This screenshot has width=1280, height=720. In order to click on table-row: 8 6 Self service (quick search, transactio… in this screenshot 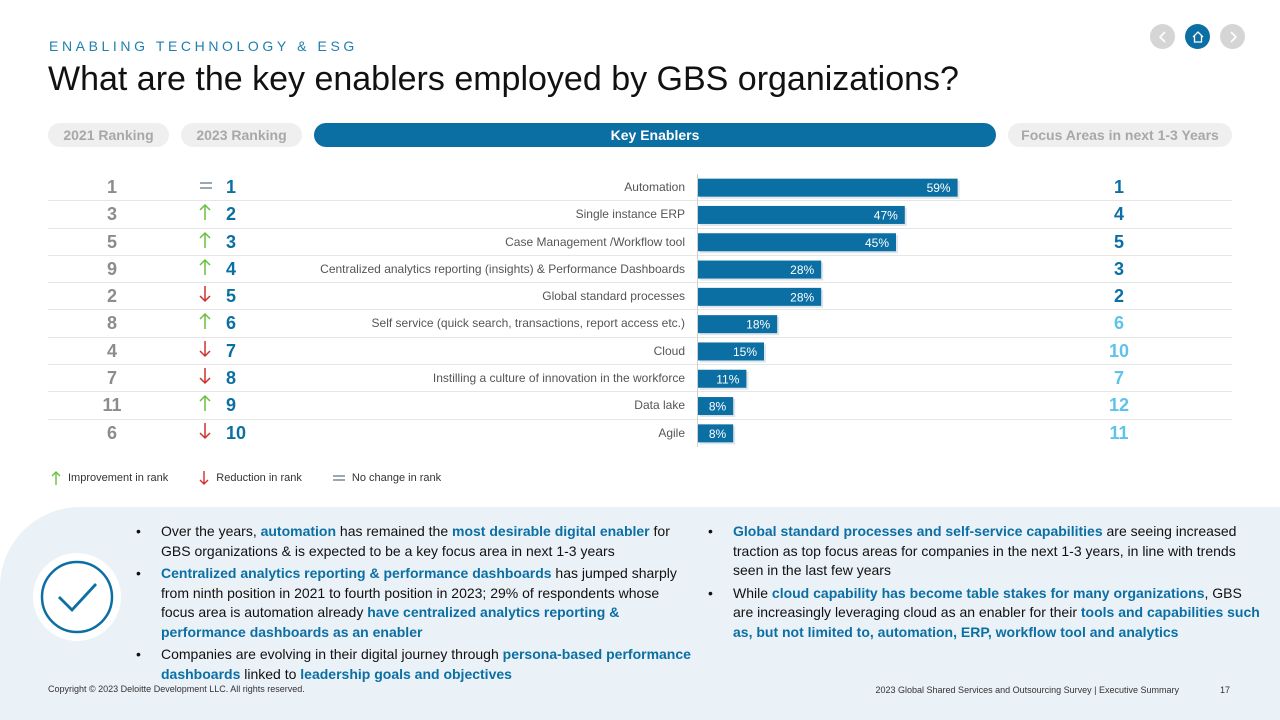, I will do `click(640, 324)`.